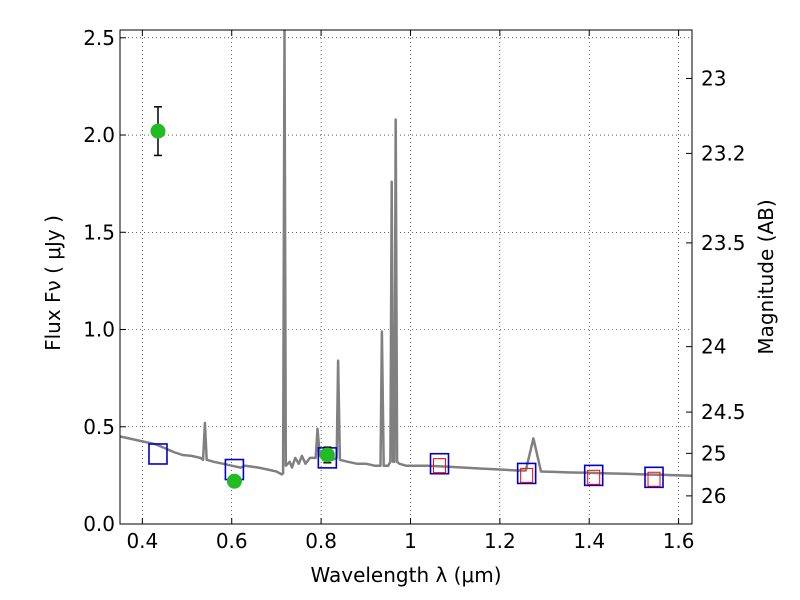 Image resolution: width=800 pixels, height=600 pixels. Describe the element at coordinates (142, 541) in the screenshot. I see `x-tick-label: 0.4` at that location.